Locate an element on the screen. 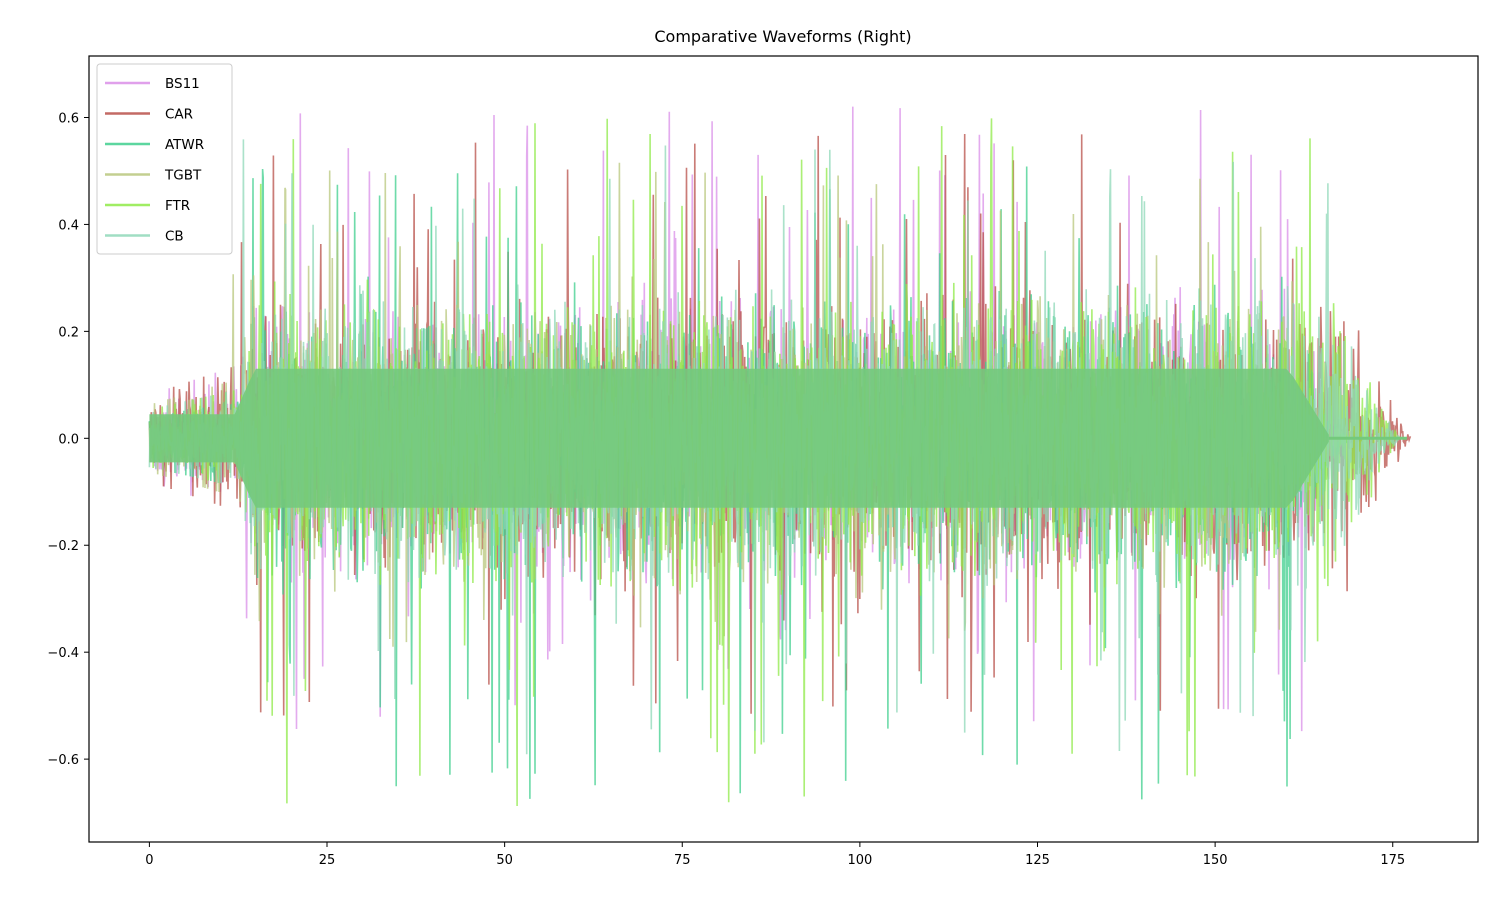 Image resolution: width=1500 pixels, height=900 pixels. y-tick-label: 0.2 is located at coordinates (68, 332).